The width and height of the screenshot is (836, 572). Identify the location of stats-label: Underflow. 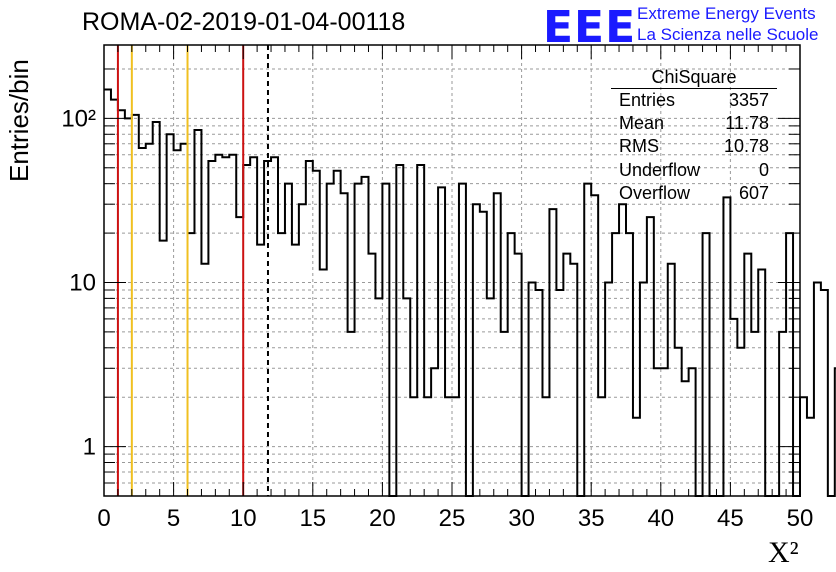
(660, 169).